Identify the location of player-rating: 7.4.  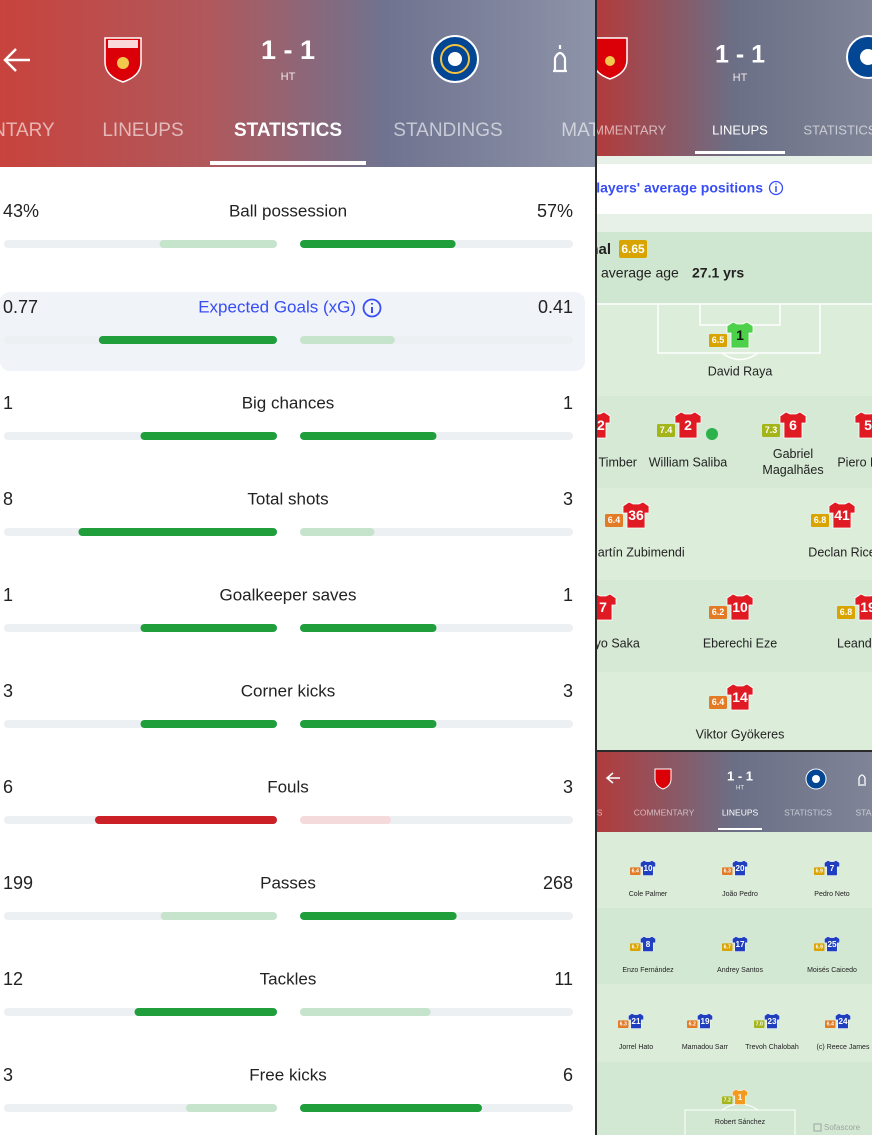
(666, 430).